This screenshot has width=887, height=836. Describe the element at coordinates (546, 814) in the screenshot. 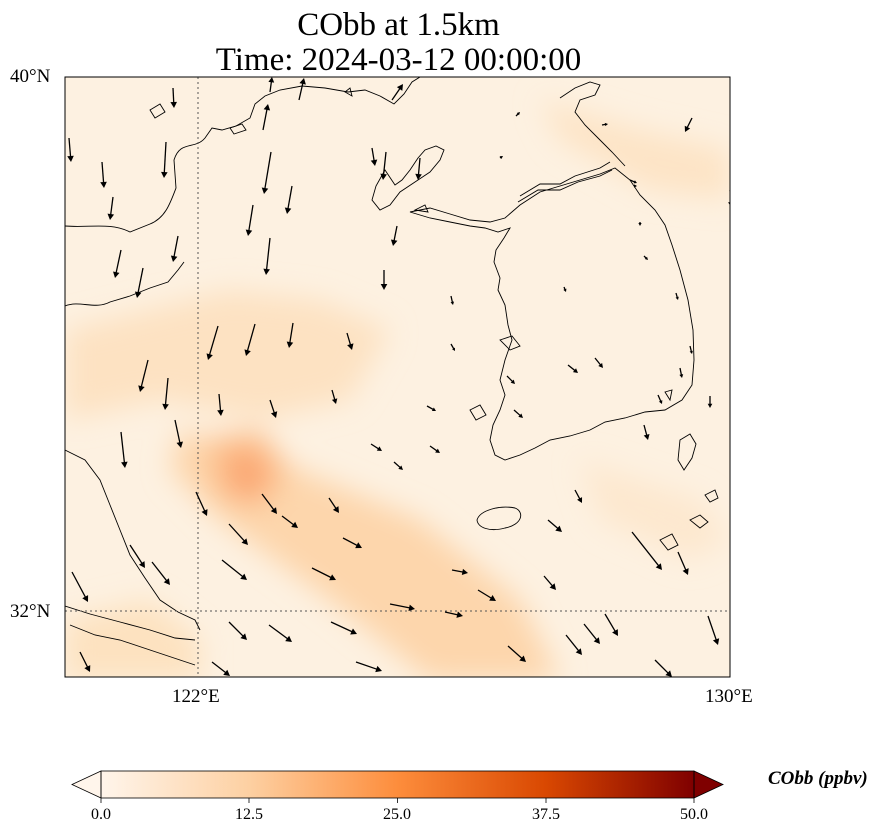

I see `colorbar-tick-37-5: 37.5` at that location.